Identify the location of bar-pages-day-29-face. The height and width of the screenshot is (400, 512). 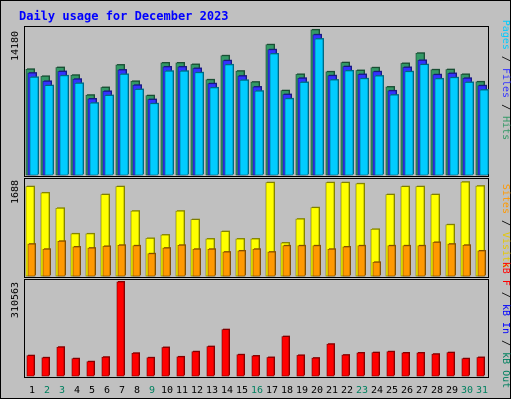
(454, 126).